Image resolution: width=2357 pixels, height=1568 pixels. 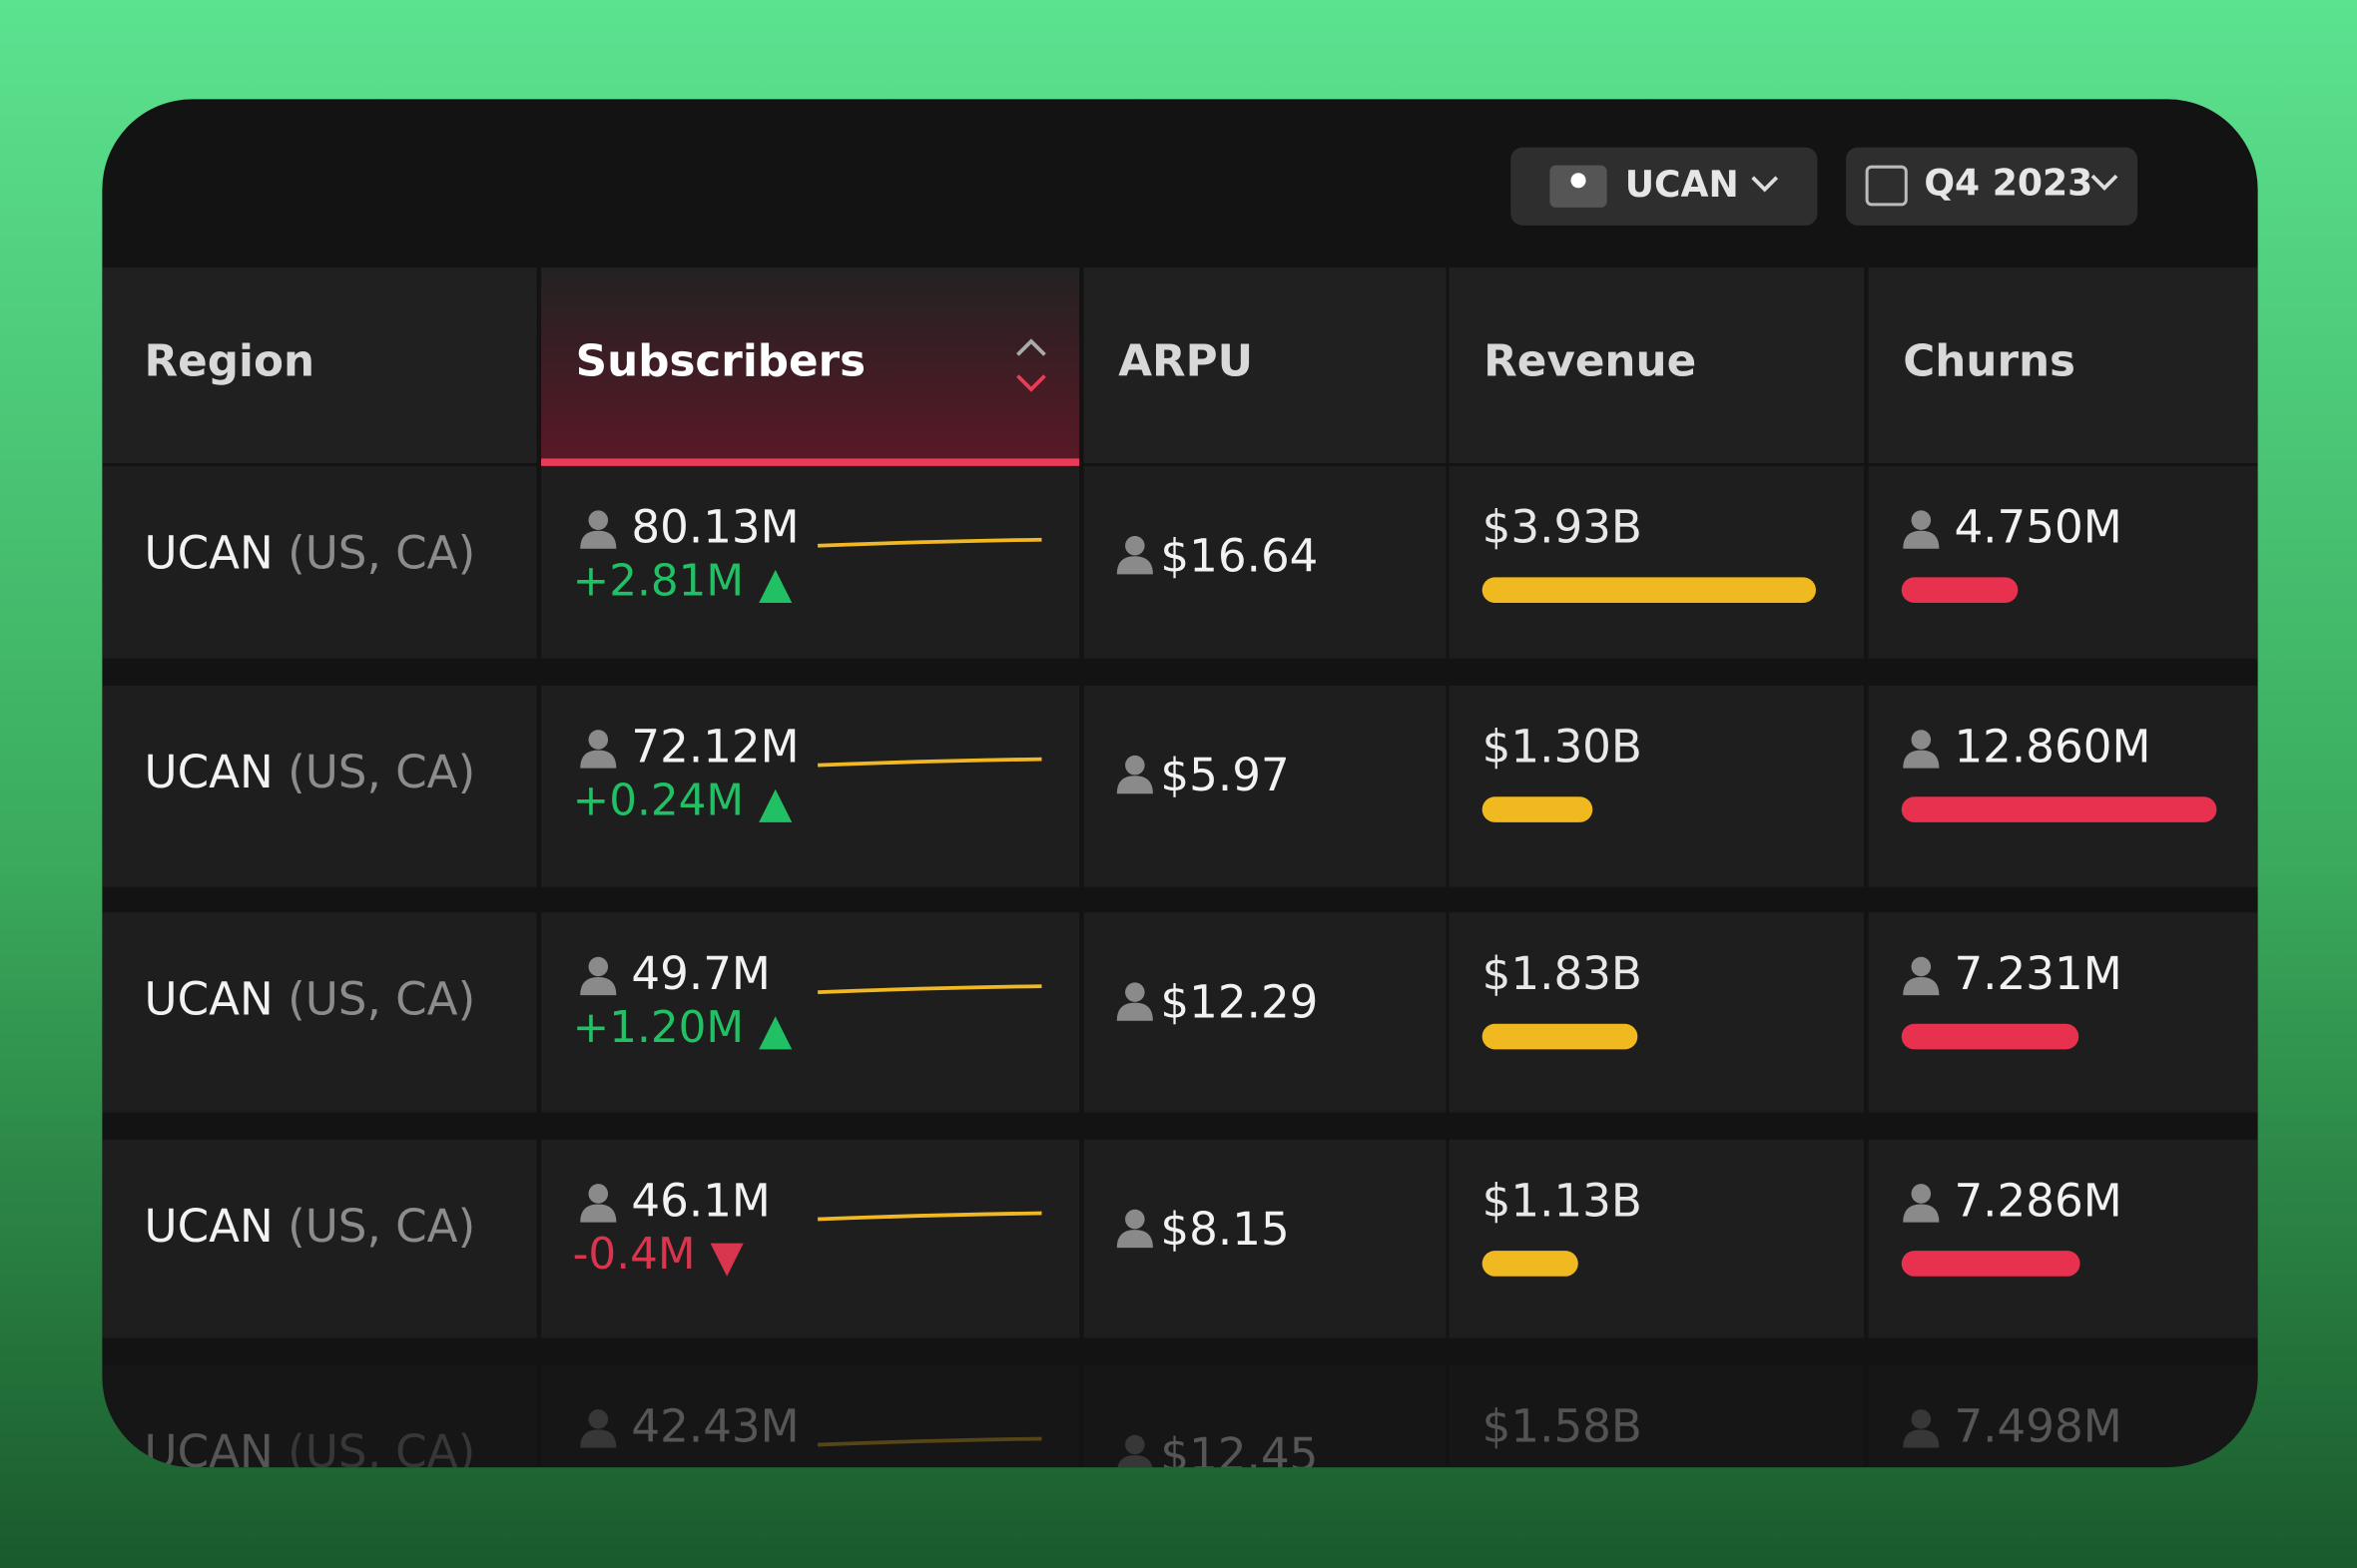 I want to click on revenue-value: $1.83B, so click(x=1562, y=973).